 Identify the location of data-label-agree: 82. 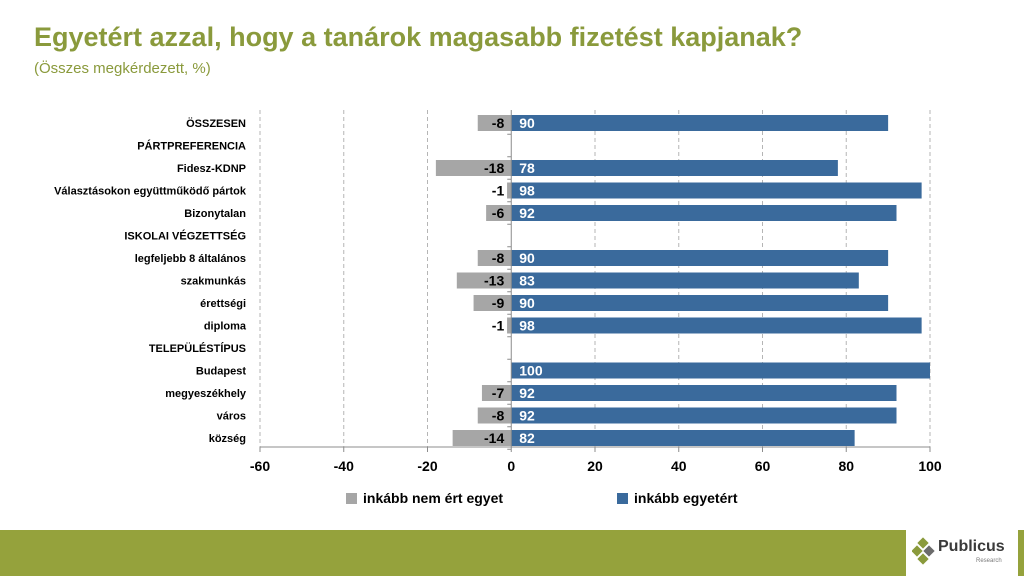
(527, 438).